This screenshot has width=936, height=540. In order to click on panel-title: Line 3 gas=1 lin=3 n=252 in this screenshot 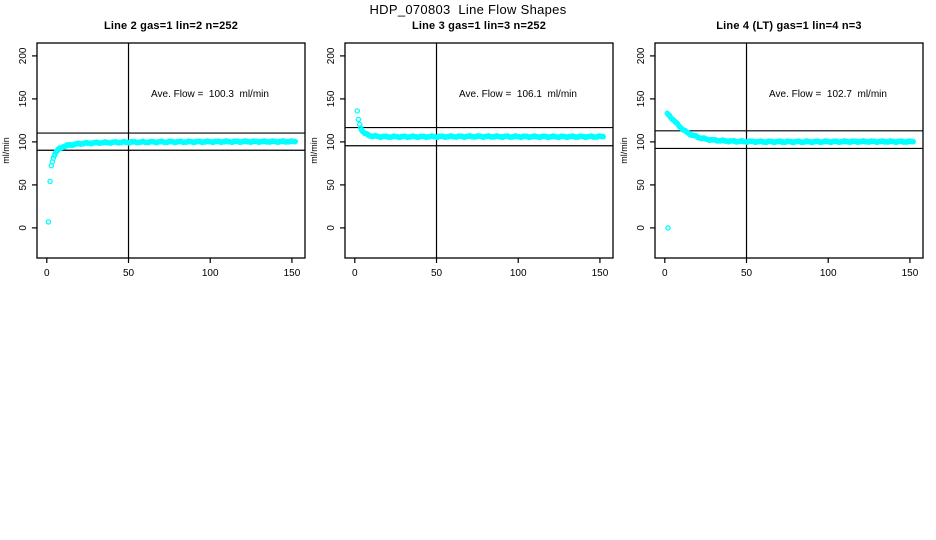, I will do `click(479, 26)`.